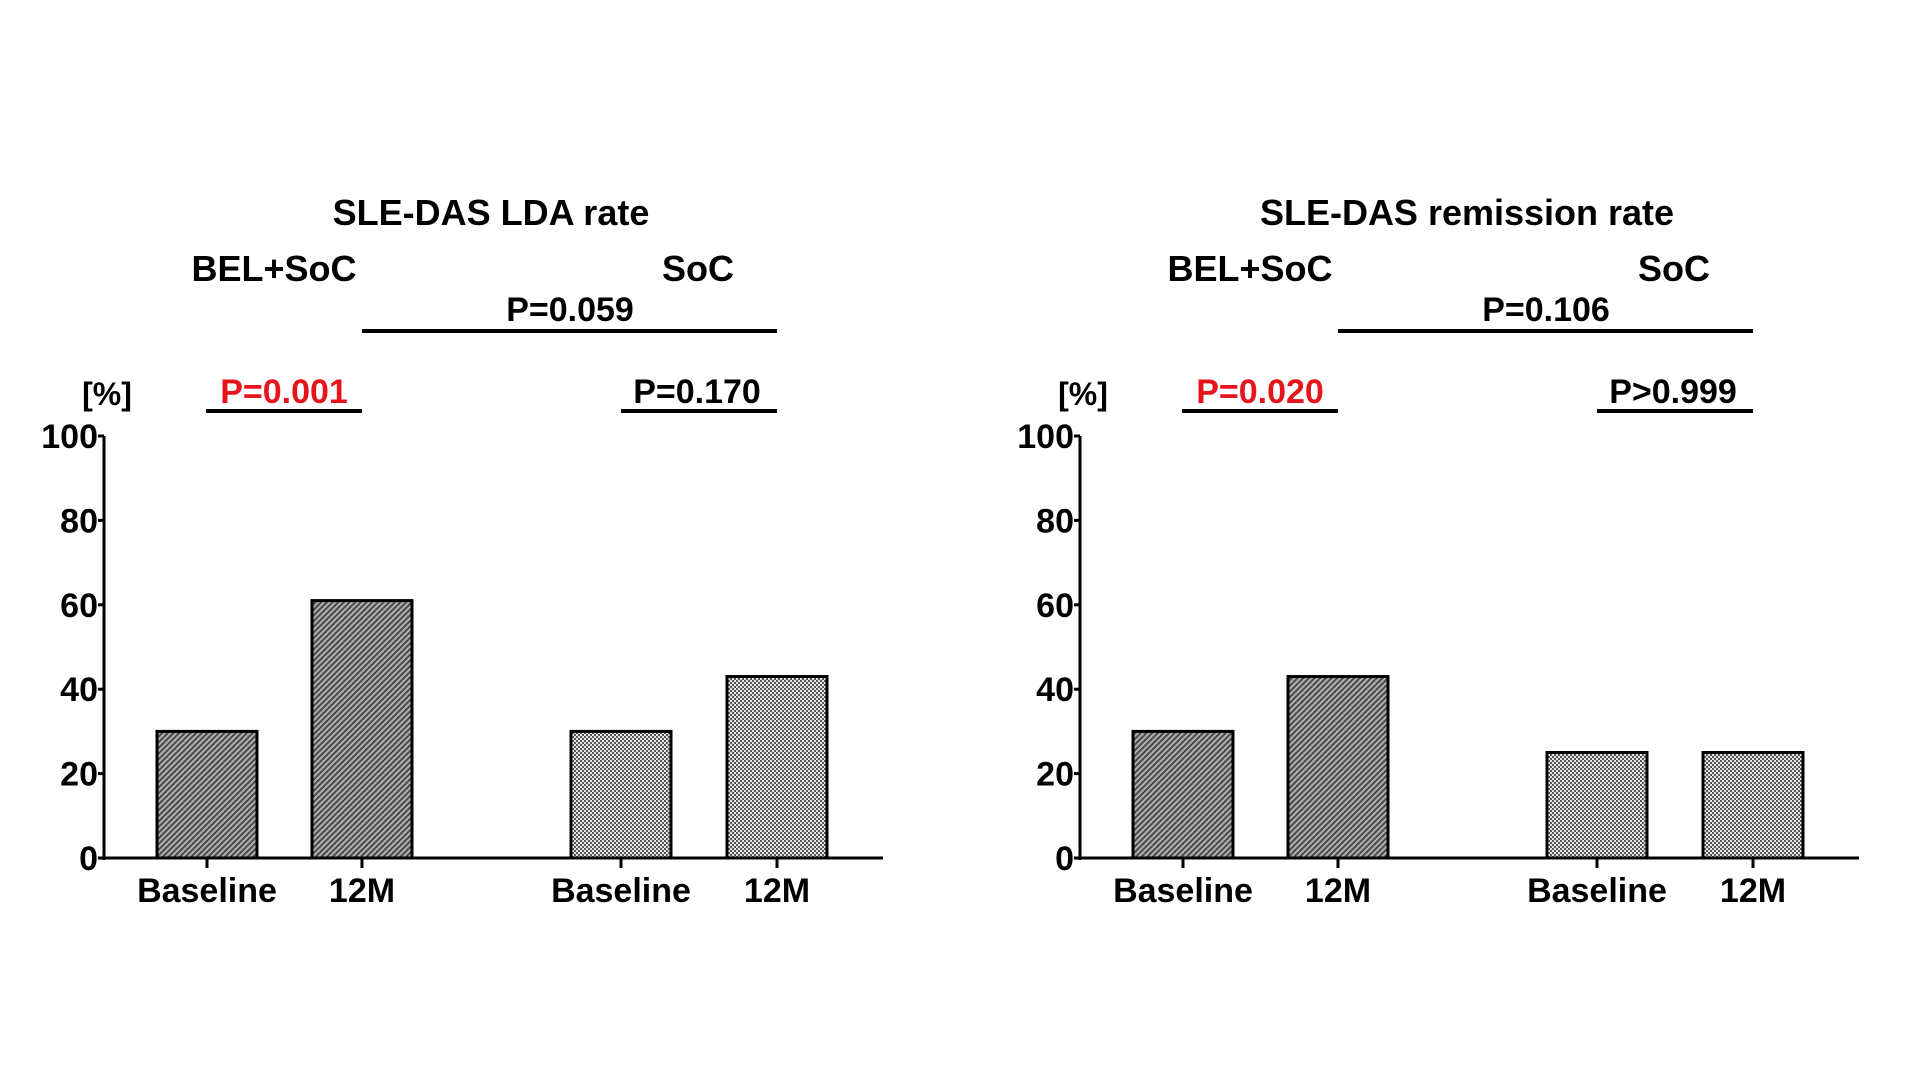 This screenshot has height=1091, width=1930. Describe the element at coordinates (1467, 212) in the screenshot. I see `chart-title: SLE-DAS remission rate` at that location.